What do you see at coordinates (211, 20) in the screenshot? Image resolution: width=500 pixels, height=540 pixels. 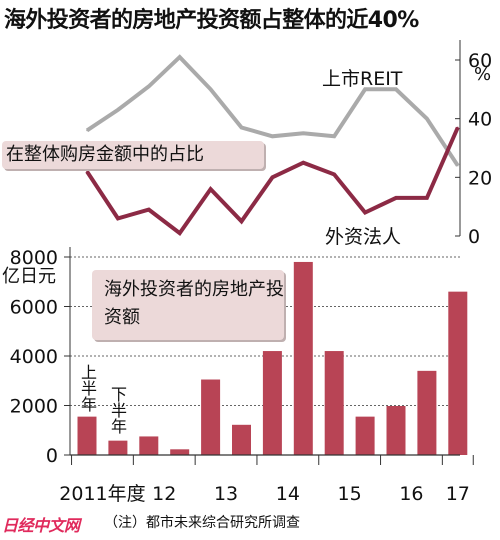 I see `chart-title: 海外投资者的房地产投资额占整体的近40%` at bounding box center [211, 20].